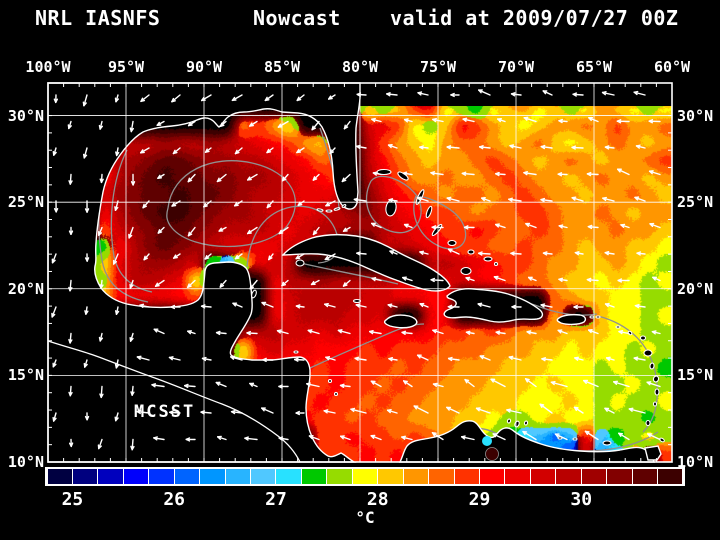  Describe the element at coordinates (479, 499) in the screenshot. I see `colorbar-tick: 29` at that location.